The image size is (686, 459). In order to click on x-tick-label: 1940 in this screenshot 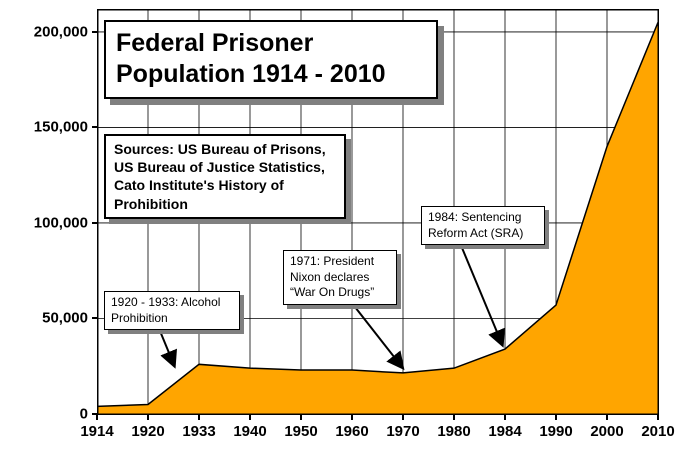, I will do `click(250, 431)`.